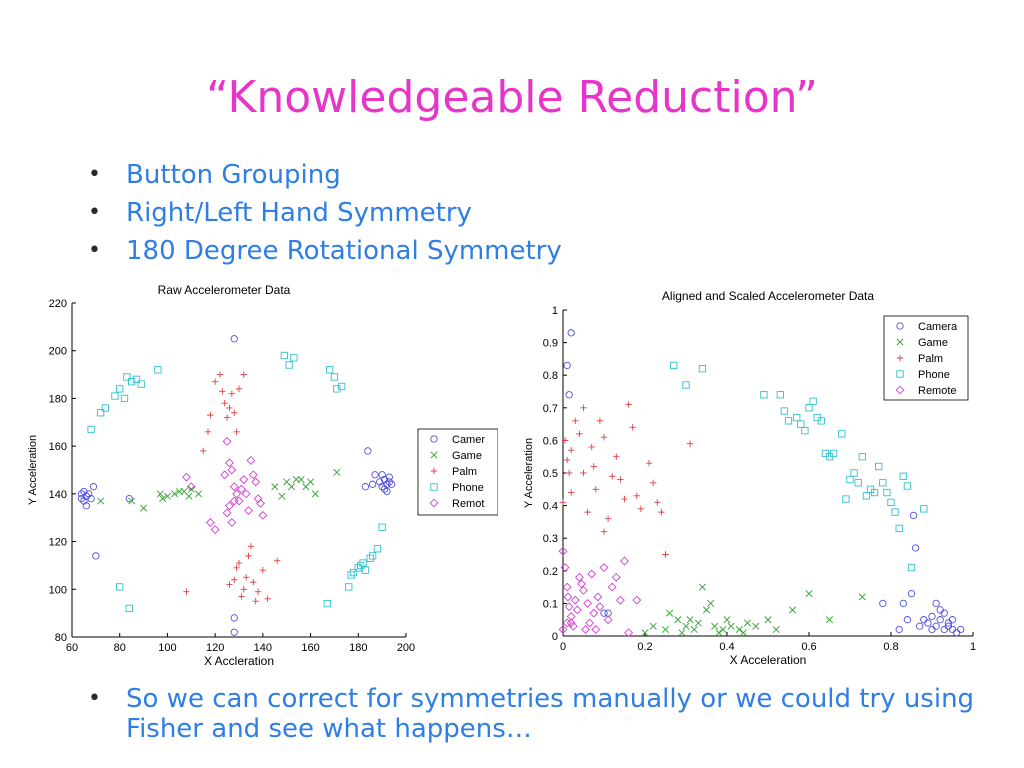  What do you see at coordinates (225, 485) in the screenshot?
I see `series-remot` at bounding box center [225, 485].